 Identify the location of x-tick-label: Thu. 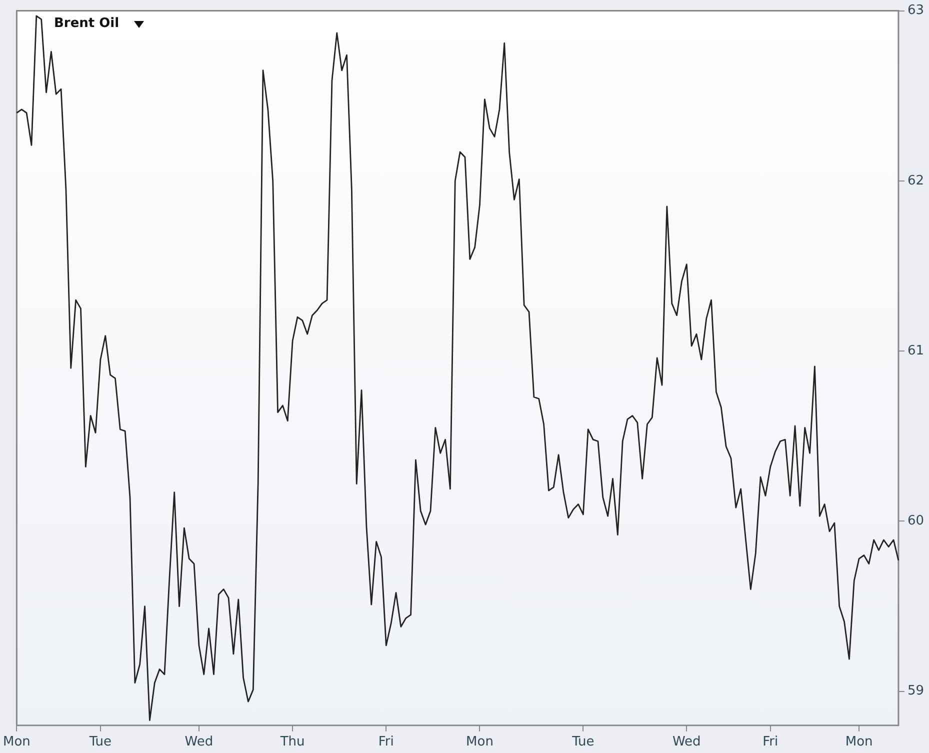
(292, 742).